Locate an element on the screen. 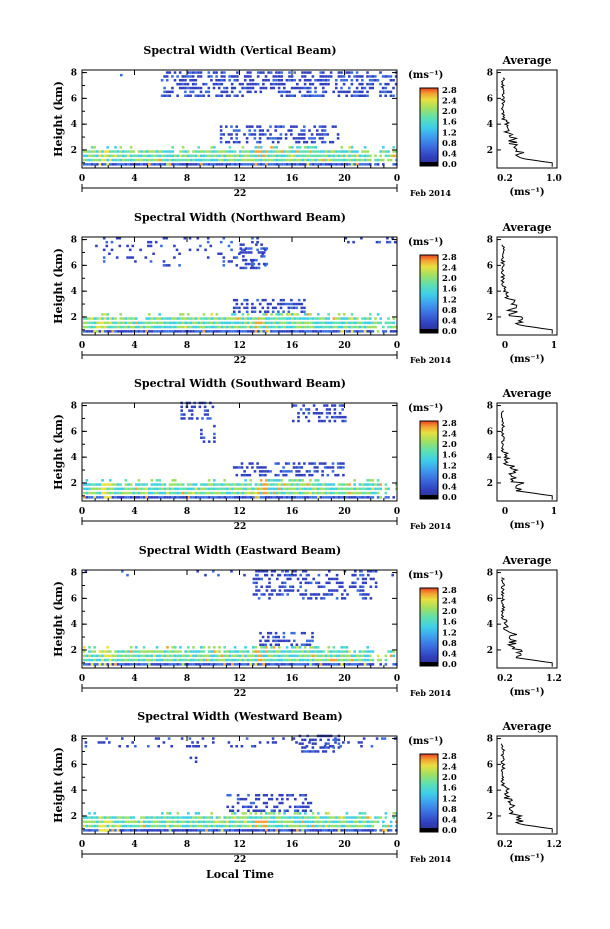  colorbar-floor is located at coordinates (429, 497).